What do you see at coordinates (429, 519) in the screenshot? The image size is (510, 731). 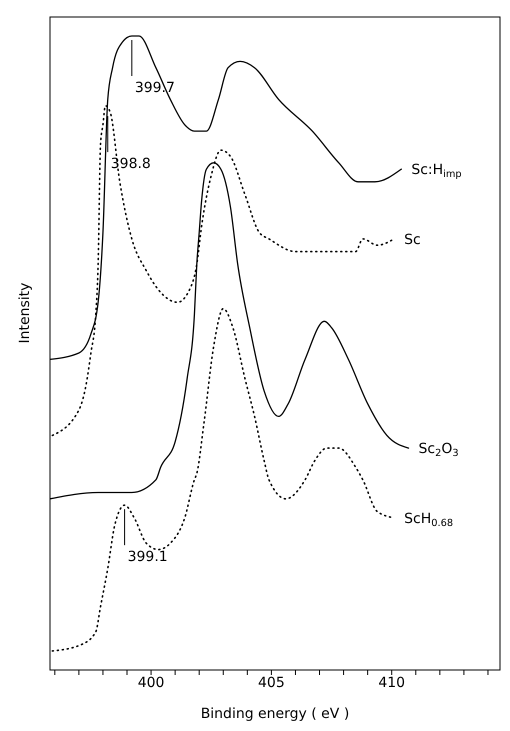 I see `series-label: ScH$_{0.68}$` at bounding box center [429, 519].